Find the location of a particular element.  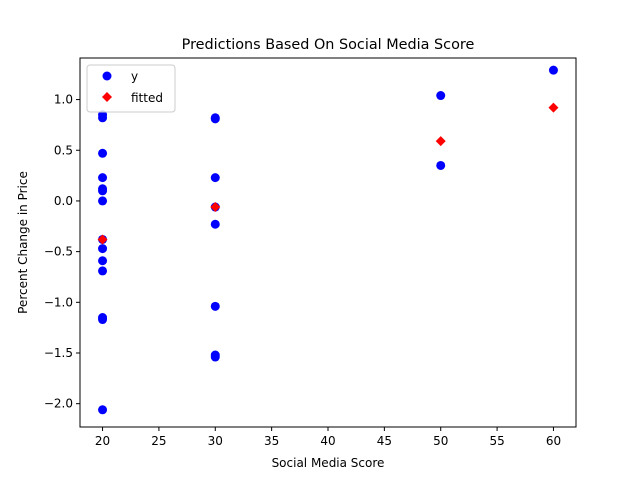

x-tick-label: 20 is located at coordinates (102, 441).